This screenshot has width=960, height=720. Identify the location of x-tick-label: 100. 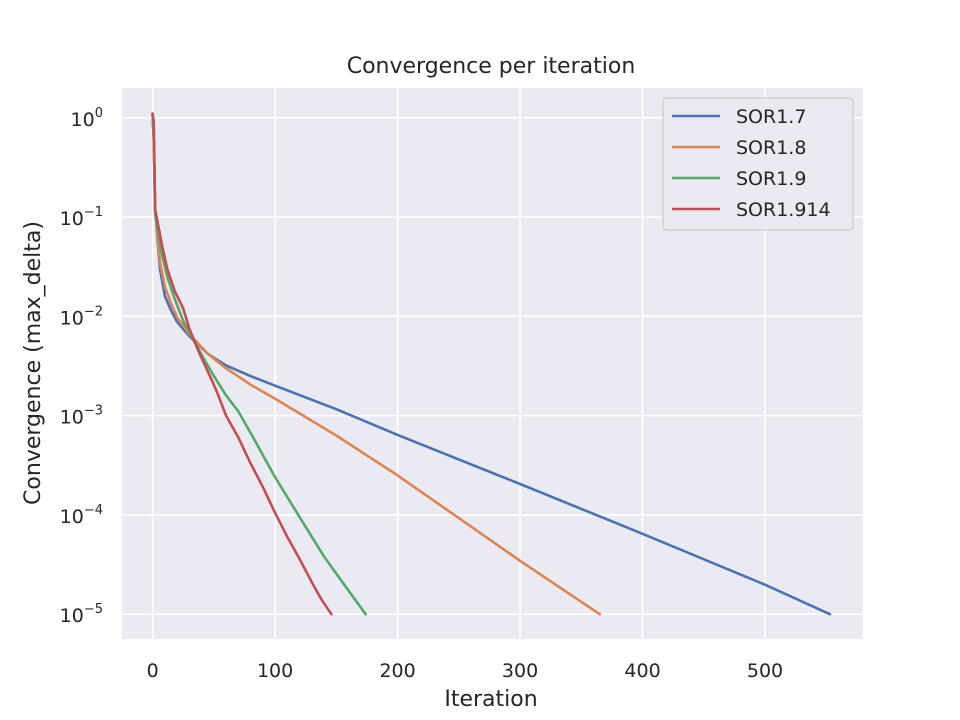
(275, 671).